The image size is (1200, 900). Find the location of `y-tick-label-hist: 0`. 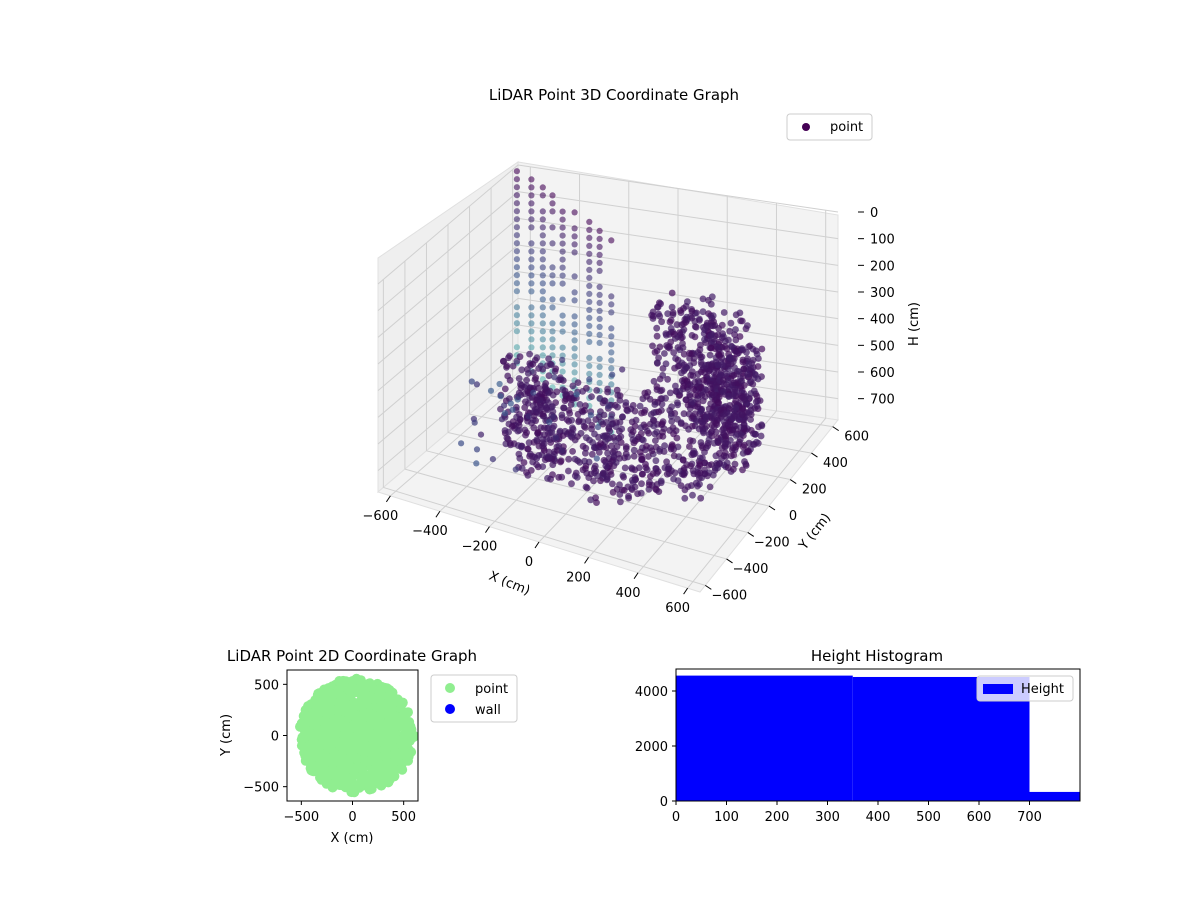

y-tick-label-hist: 0 is located at coordinates (664, 802).